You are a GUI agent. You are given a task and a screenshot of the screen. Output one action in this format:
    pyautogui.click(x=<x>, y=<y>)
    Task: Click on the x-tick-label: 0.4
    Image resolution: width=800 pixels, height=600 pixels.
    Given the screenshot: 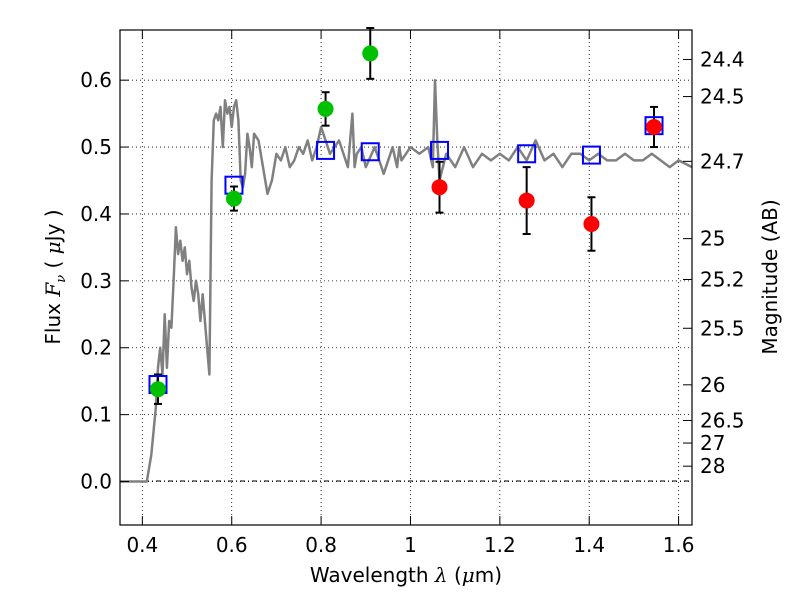 What is the action you would take?
    pyautogui.click(x=142, y=545)
    